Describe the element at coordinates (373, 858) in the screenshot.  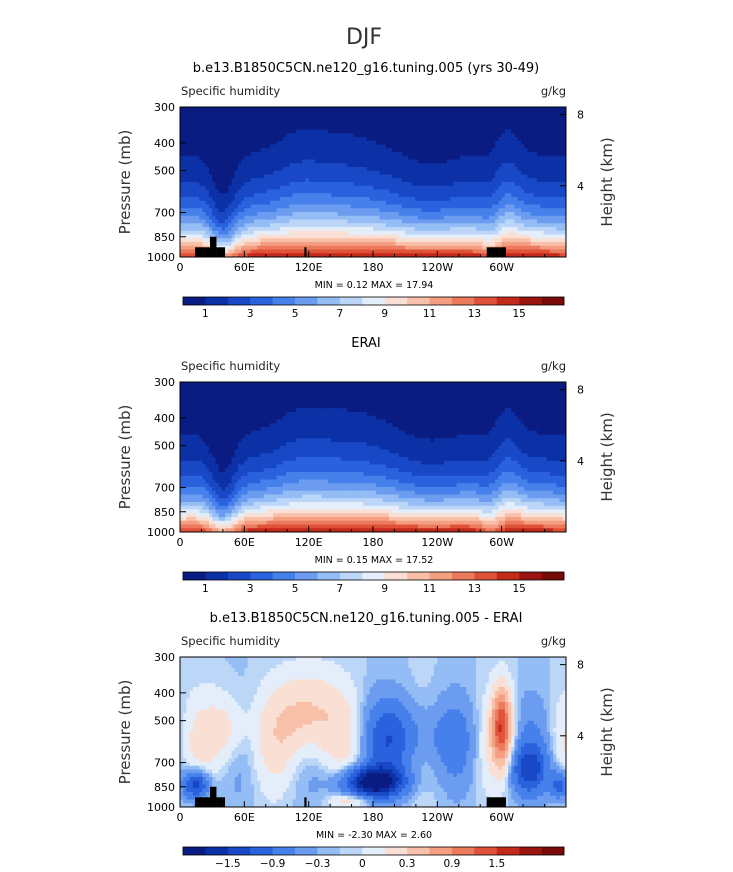
I see `colorbar: −1.5 −0.9 −0.3 0 0.3 0.9 1.5` at that location.